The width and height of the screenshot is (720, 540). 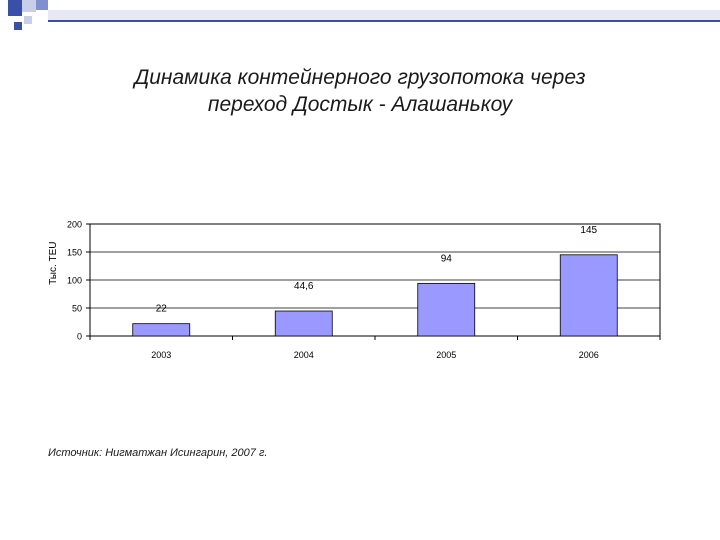 What do you see at coordinates (42, 5) in the screenshot?
I see `deco-square-mid` at bounding box center [42, 5].